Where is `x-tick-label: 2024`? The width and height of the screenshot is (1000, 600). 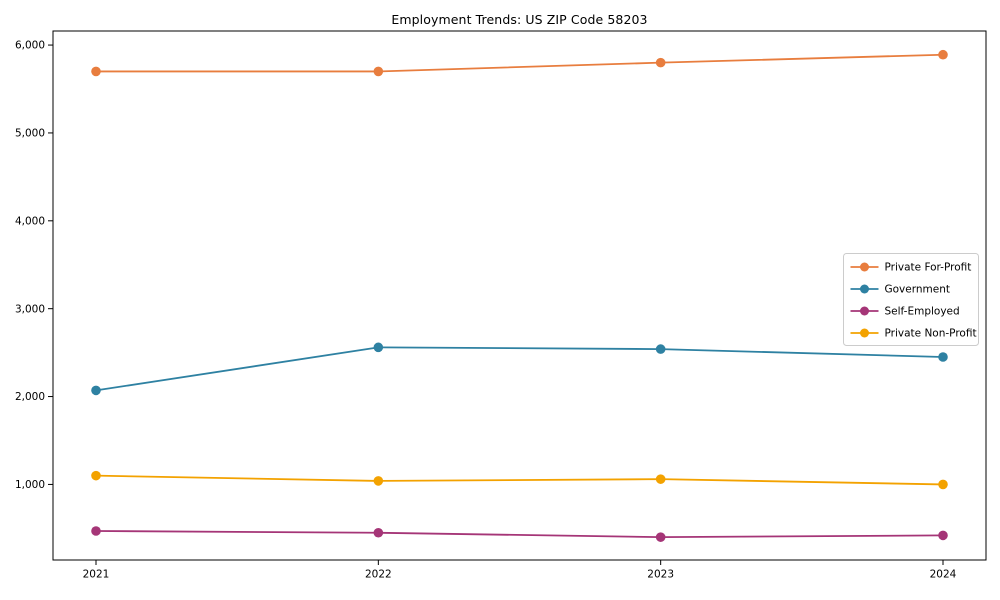
x-tick-label: 2024 is located at coordinates (943, 575).